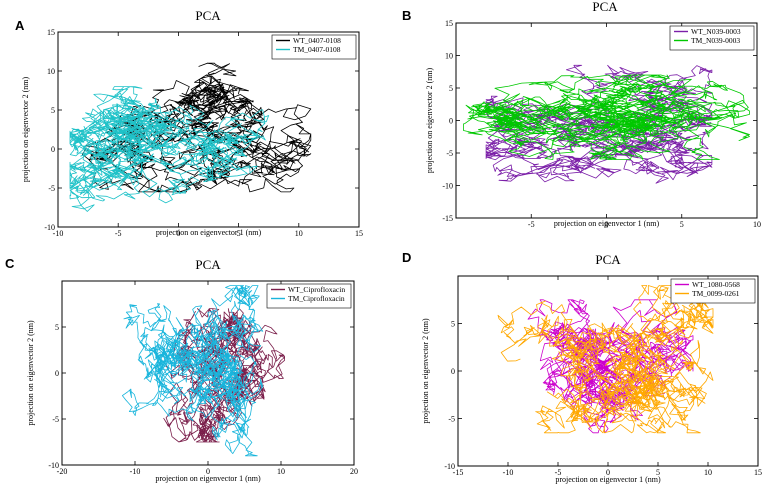 This screenshot has height=487, width=765. What do you see at coordinates (447, 218) in the screenshot?
I see `y-tick-label: -15` at bounding box center [447, 218].